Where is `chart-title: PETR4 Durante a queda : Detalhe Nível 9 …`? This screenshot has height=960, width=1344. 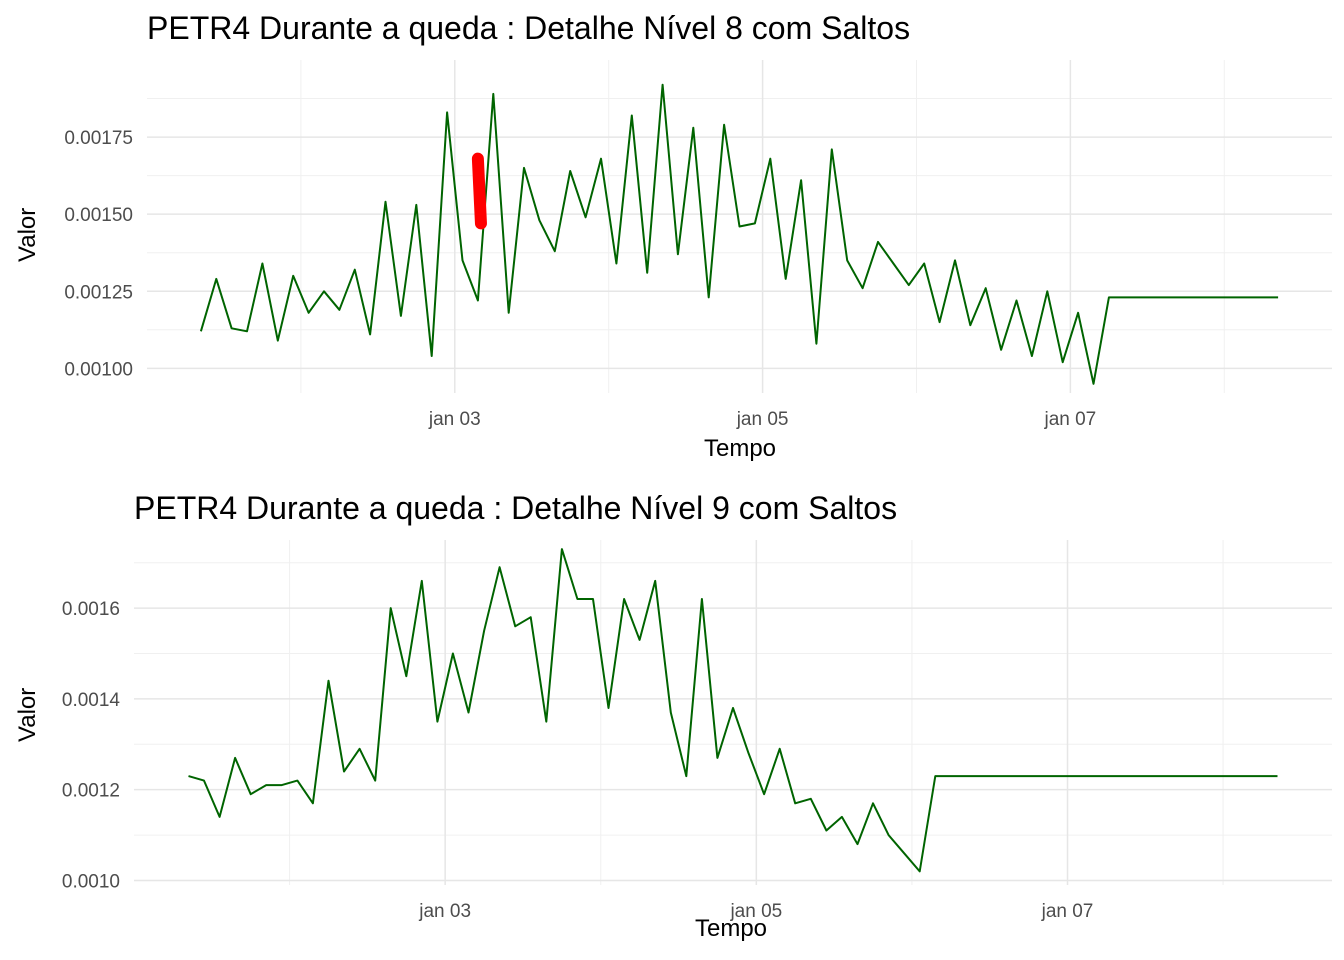
chart-title: PETR4 Durante a queda : Detalhe Nível 9 … is located at coordinates (516, 508).